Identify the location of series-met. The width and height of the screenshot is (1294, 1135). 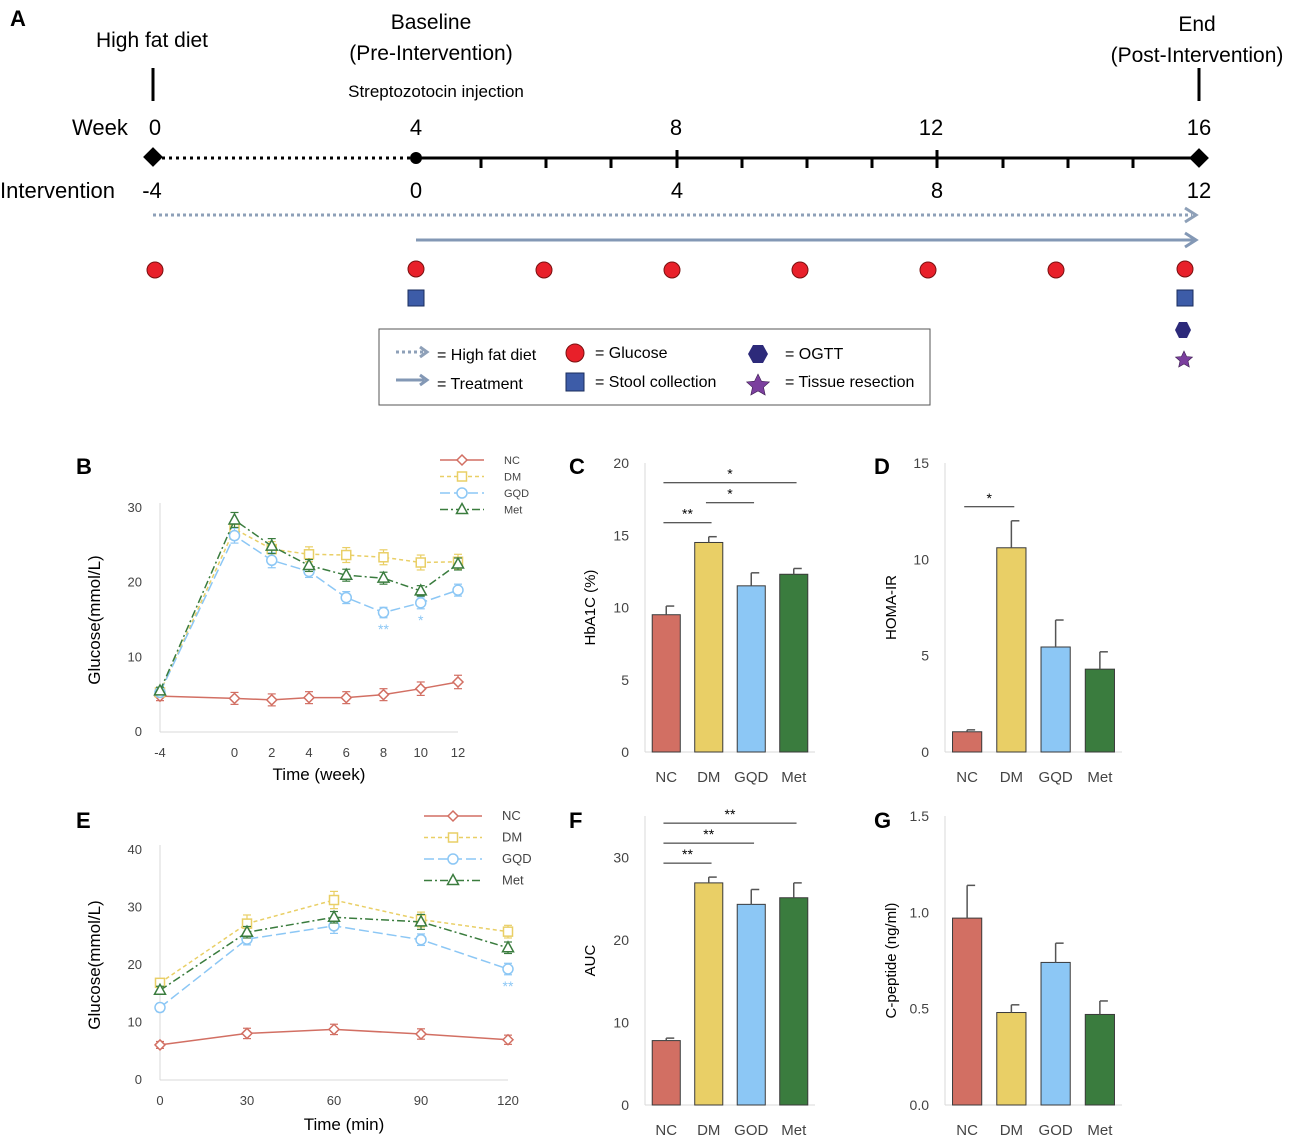
(334, 952).